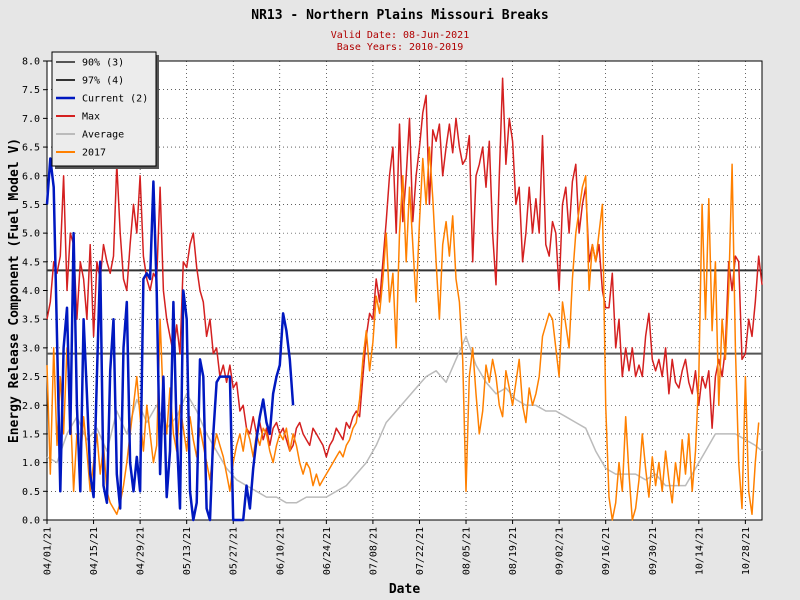 The width and height of the screenshot is (800, 600). I want to click on legend-label: Average, so click(103, 135).